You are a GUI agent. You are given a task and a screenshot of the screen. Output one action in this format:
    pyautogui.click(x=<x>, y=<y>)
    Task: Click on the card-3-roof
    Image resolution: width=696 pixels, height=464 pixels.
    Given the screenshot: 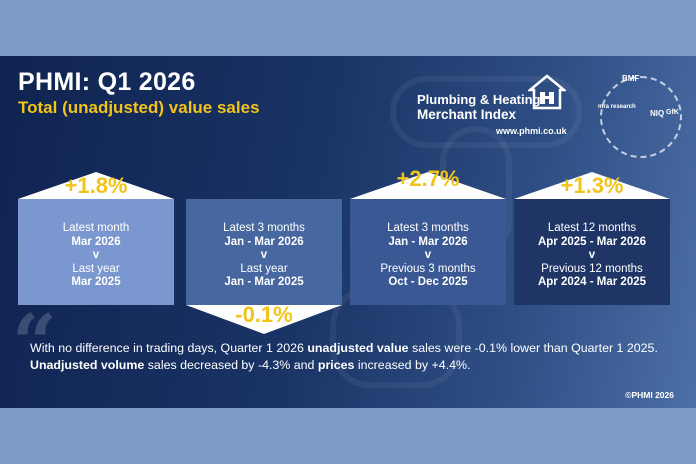 What is the action you would take?
    pyautogui.click(x=428, y=185)
    